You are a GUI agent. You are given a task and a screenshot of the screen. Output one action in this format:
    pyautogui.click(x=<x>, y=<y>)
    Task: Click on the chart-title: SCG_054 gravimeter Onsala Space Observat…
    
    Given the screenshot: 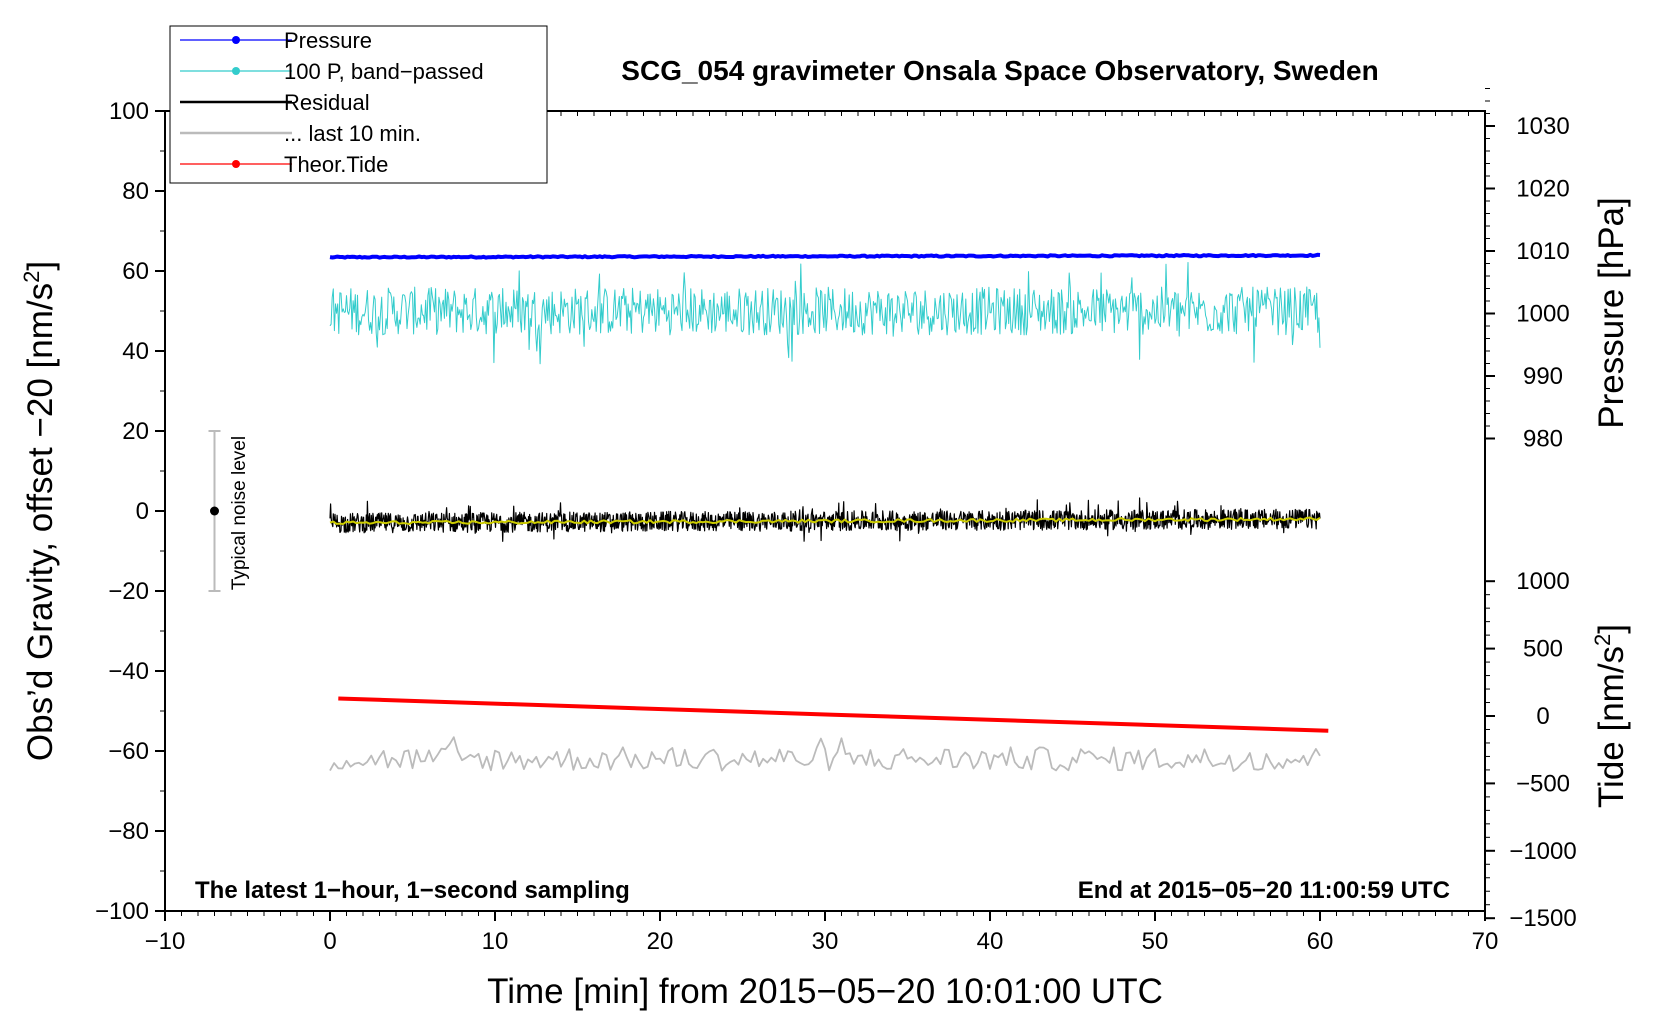 What is the action you would take?
    pyautogui.click(x=999, y=70)
    